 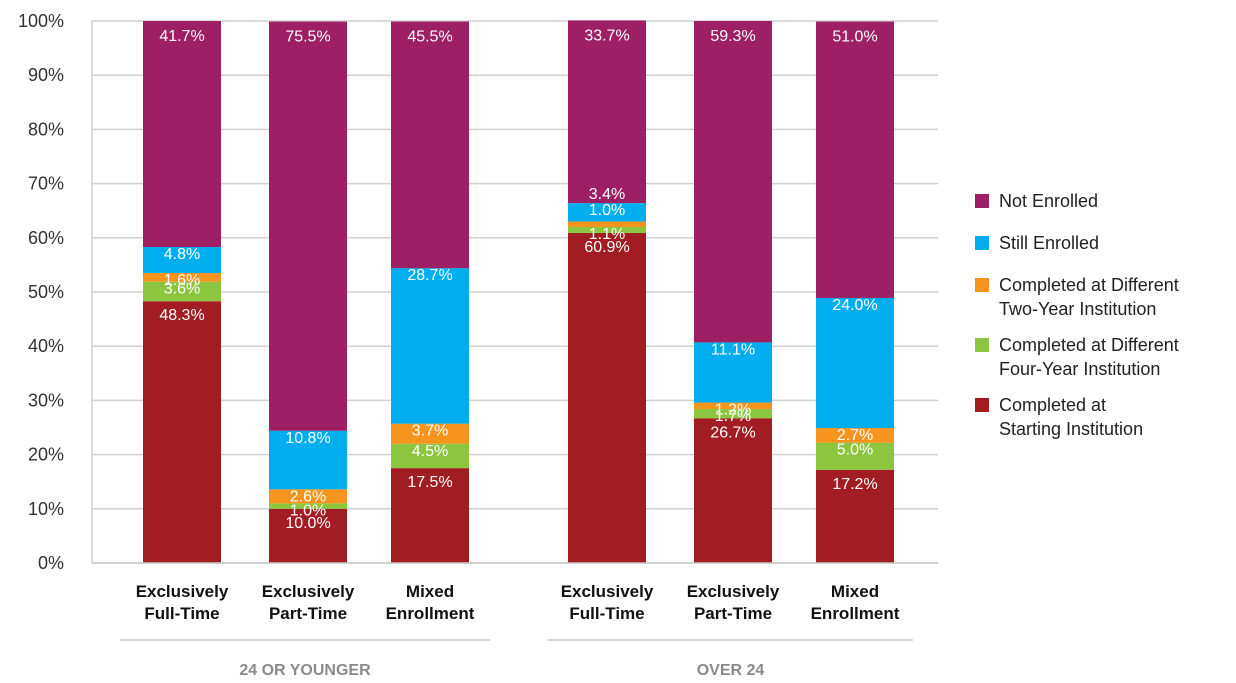 What do you see at coordinates (854, 37) in the screenshot?
I see `data-label: 51.0%` at bounding box center [854, 37].